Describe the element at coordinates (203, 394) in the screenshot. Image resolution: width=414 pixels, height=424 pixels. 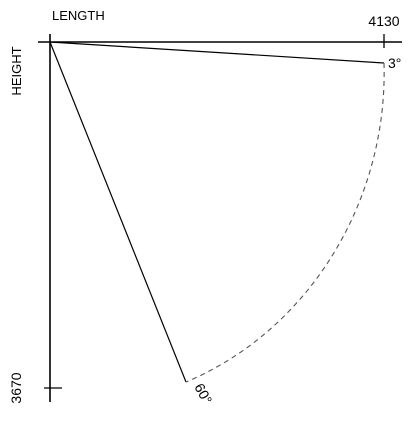
I see `max-angle-label: 60°` at that location.